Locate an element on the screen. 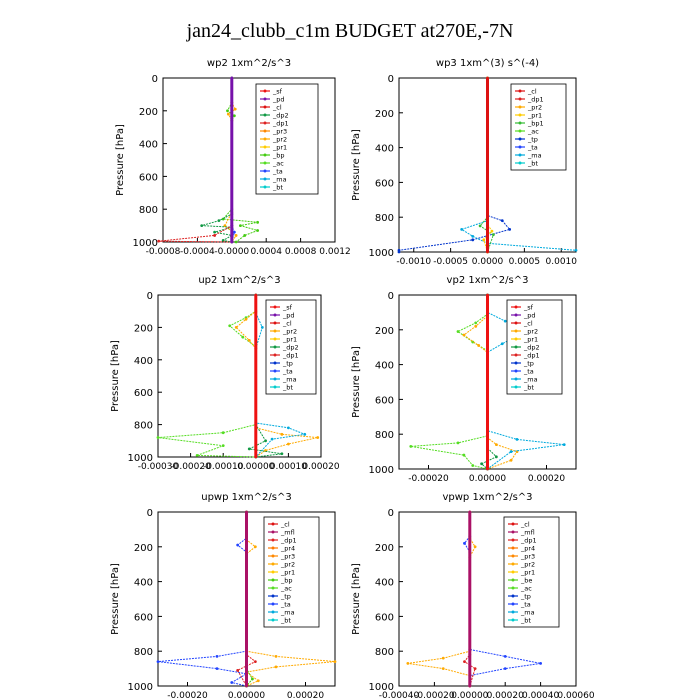 The image size is (700, 700). x-tick-label: -0.0010 is located at coordinates (413, 262).